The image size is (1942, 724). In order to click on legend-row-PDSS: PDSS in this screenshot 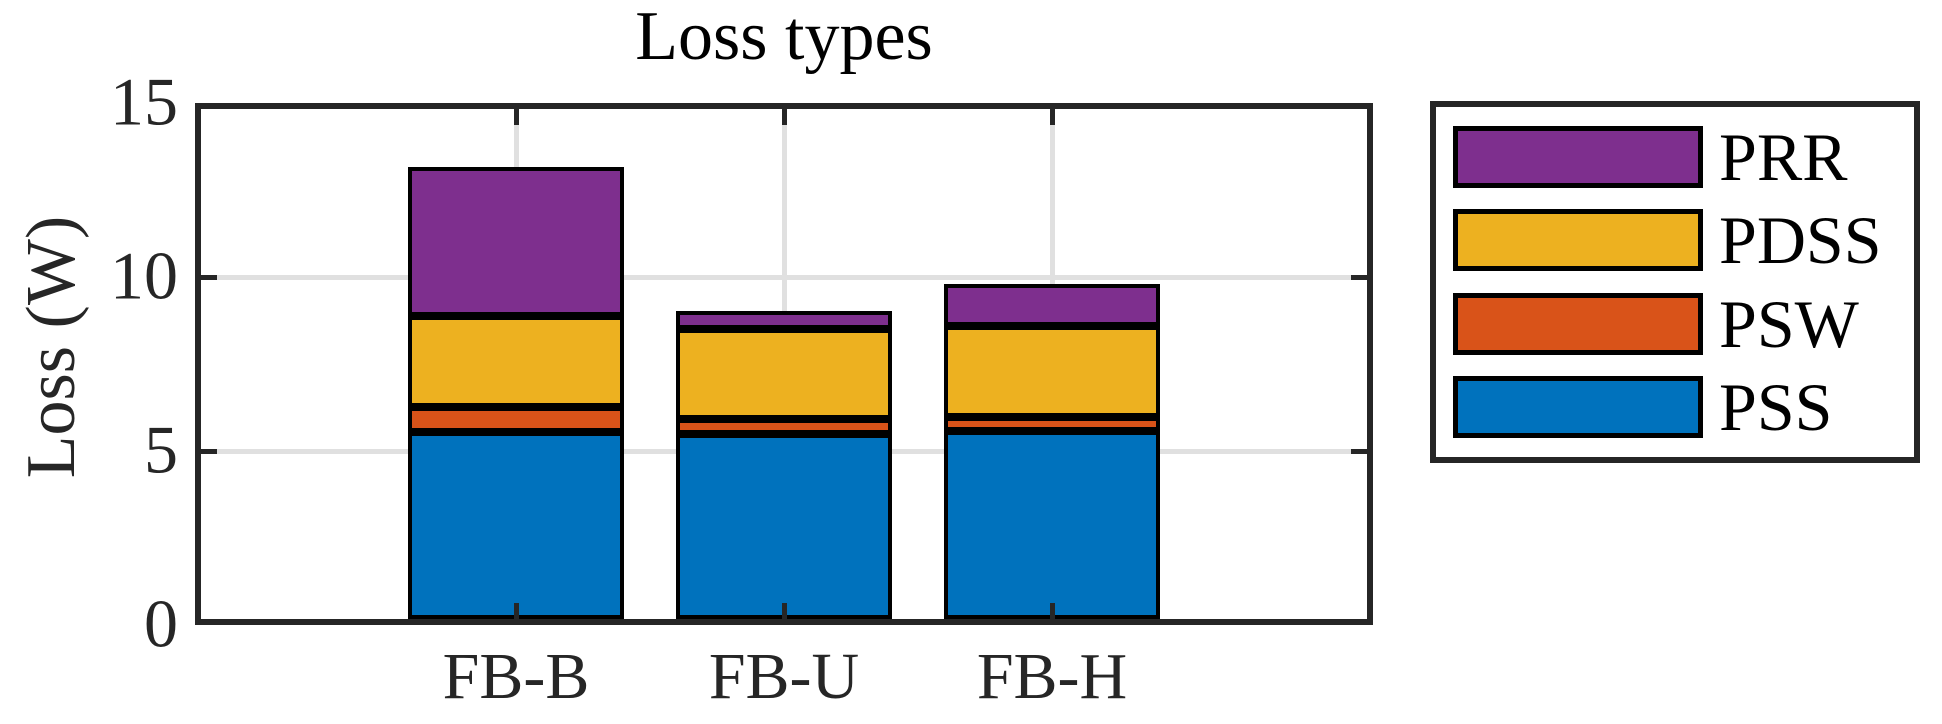, I will do `click(1683, 240)`.